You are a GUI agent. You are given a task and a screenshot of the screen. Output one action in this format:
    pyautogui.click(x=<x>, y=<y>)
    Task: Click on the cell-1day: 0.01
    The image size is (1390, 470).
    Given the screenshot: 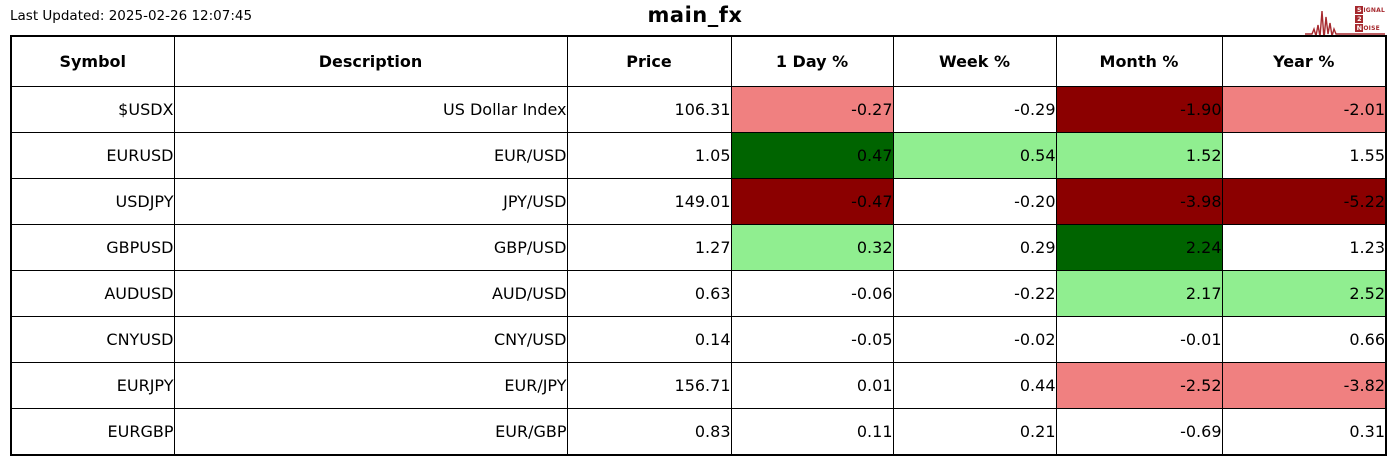 What is the action you would take?
    pyautogui.click(x=812, y=385)
    